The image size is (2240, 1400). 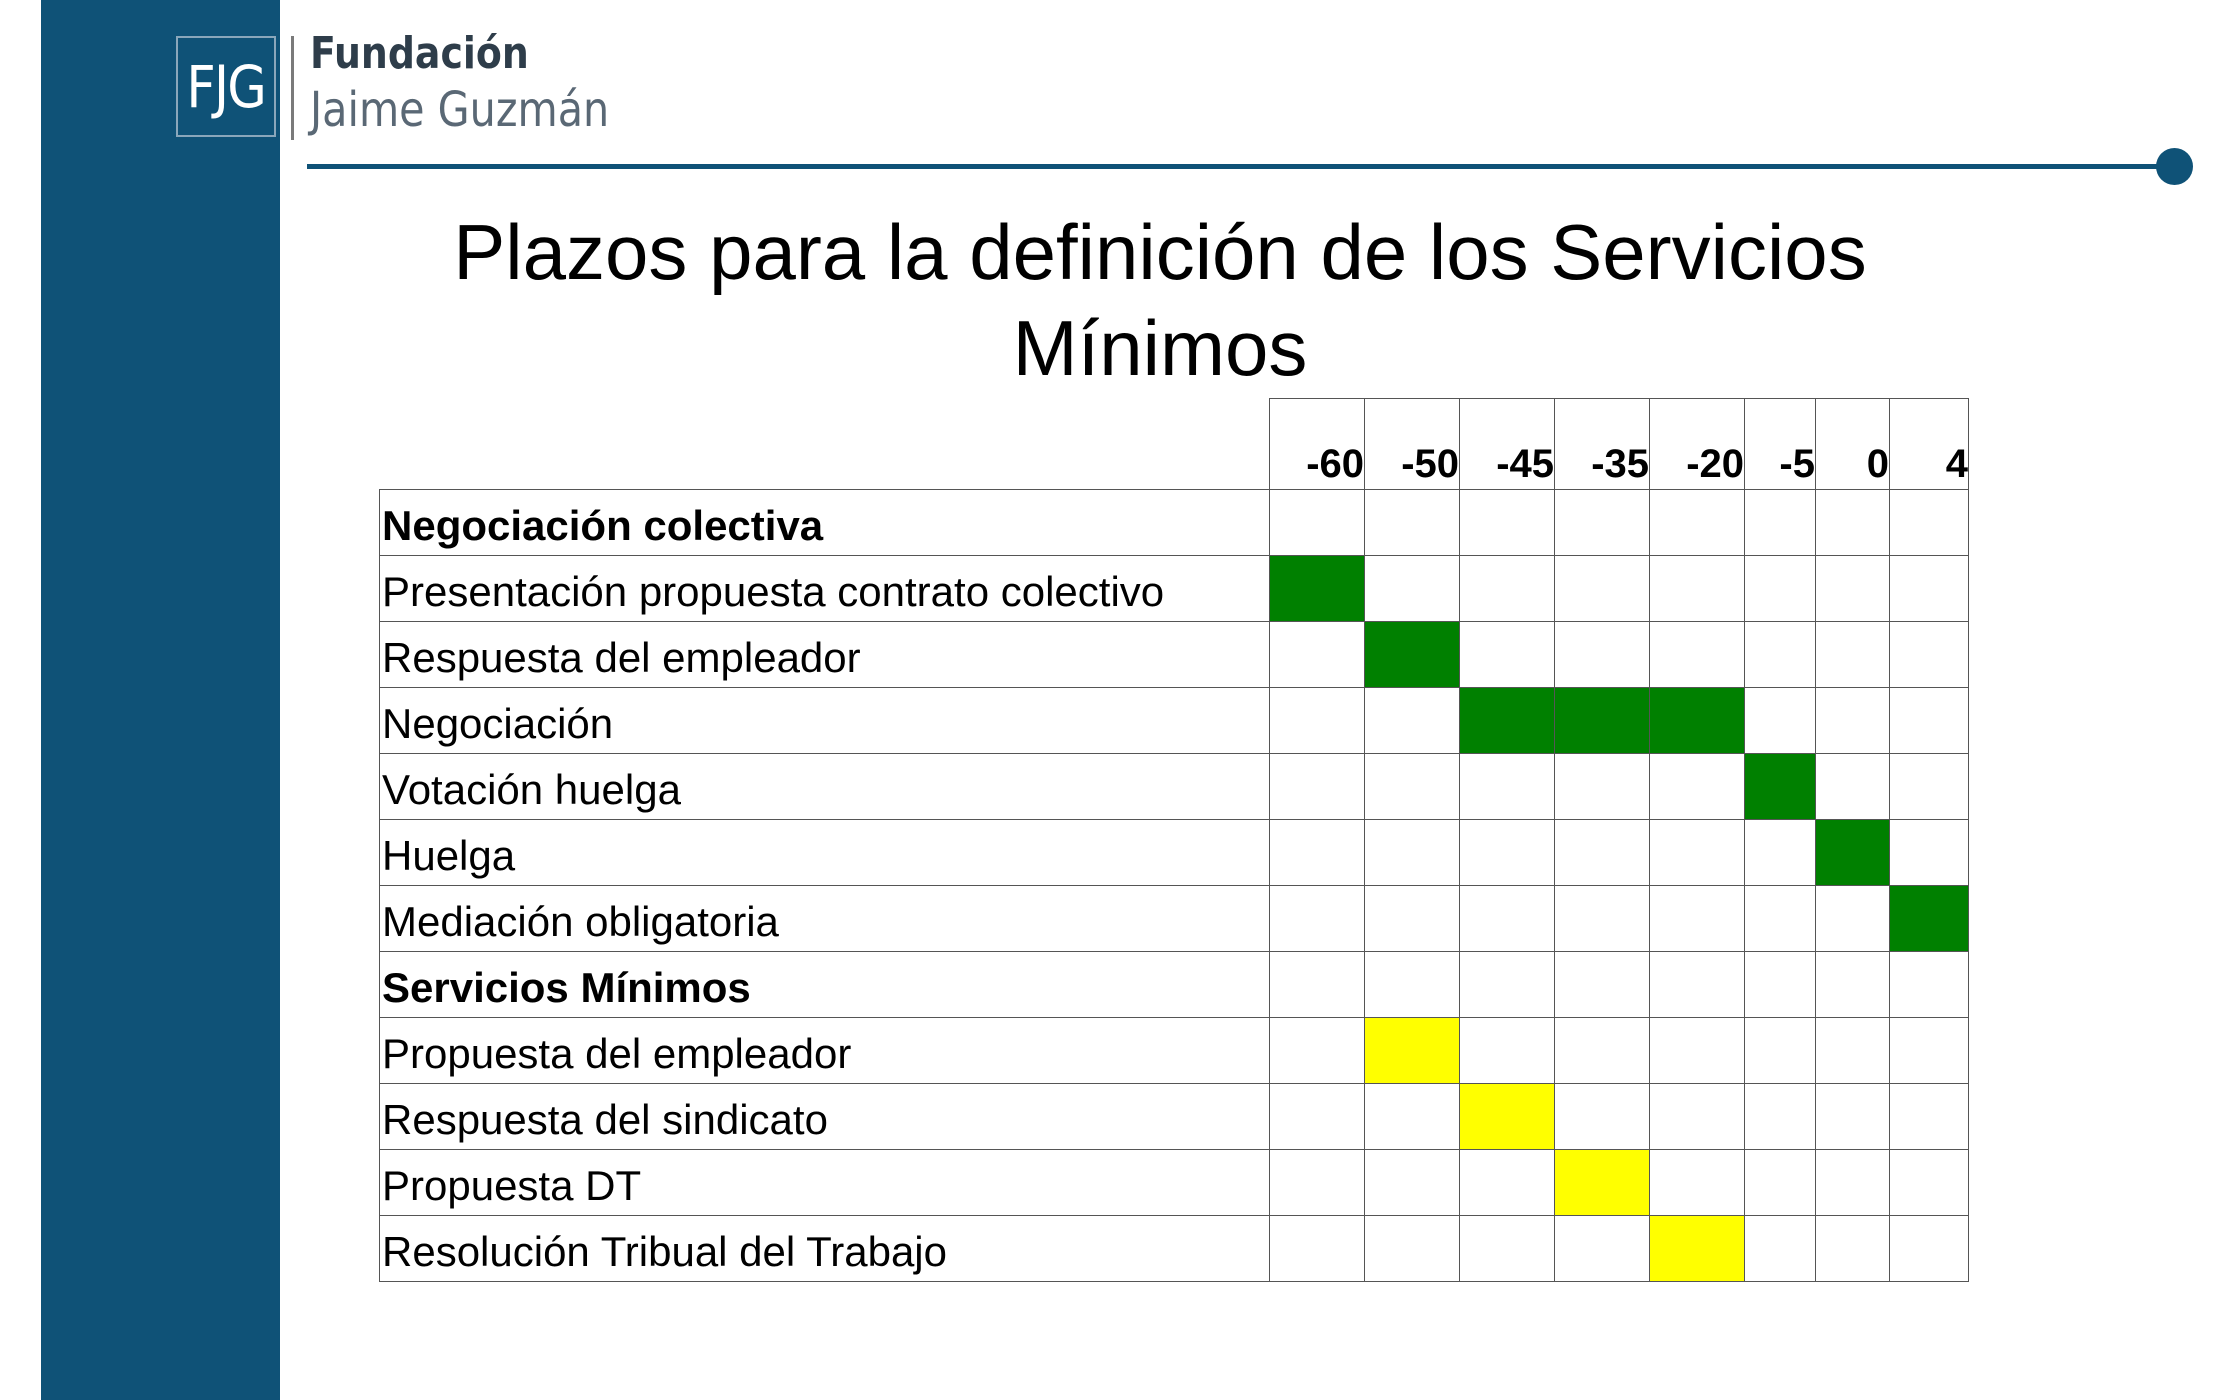 I want to click on table-row: Propuesta del empleador, so click(x=1174, y=1050).